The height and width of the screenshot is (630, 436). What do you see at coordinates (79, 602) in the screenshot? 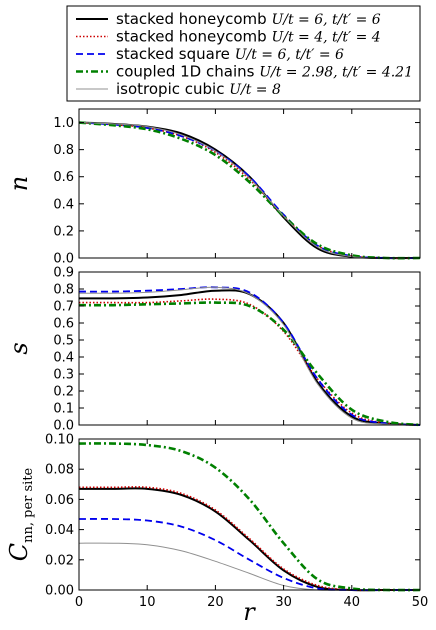
I see `x-tick-label: 0` at bounding box center [79, 602].